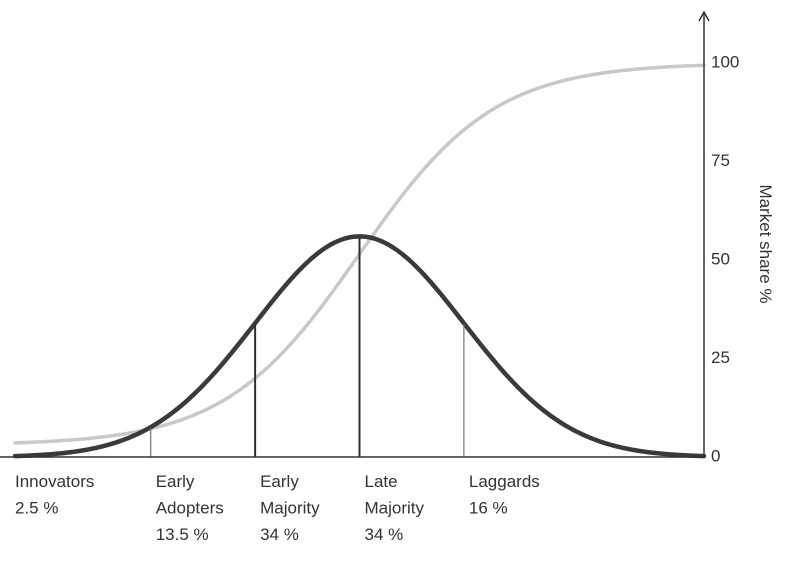 The height and width of the screenshot is (564, 800). I want to click on category-label-innovators-line-1: Innovators, so click(54, 481).